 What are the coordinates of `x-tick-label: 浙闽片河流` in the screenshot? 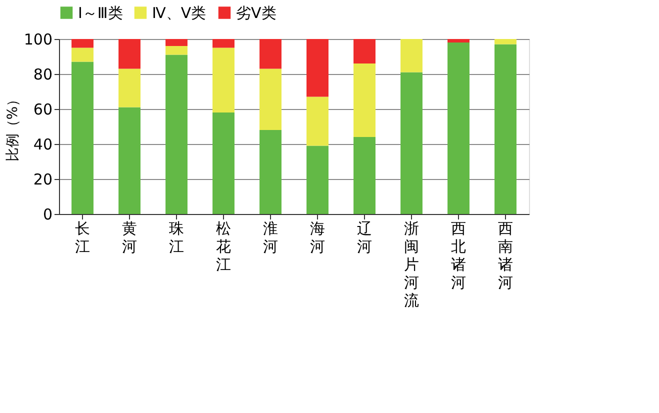 It's located at (411, 265).